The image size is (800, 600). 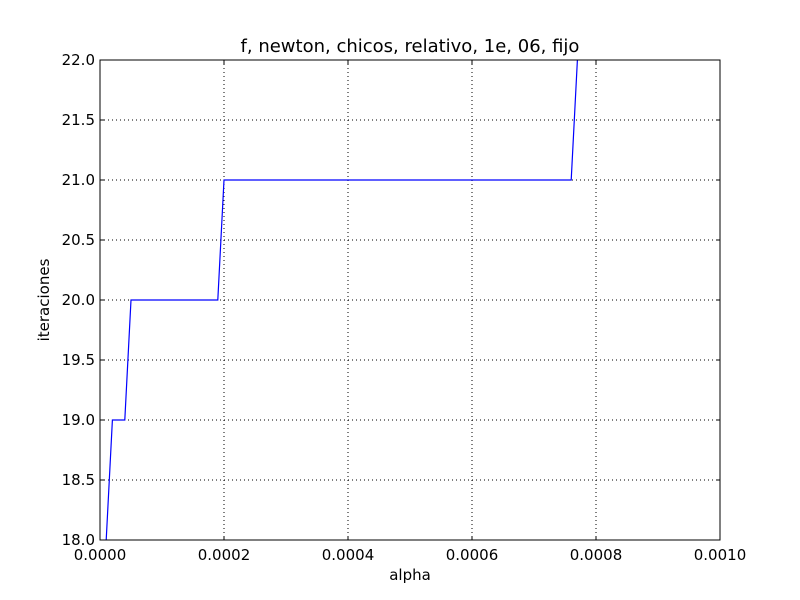 I want to click on y-tick-label: 20.0, so click(x=78, y=300).